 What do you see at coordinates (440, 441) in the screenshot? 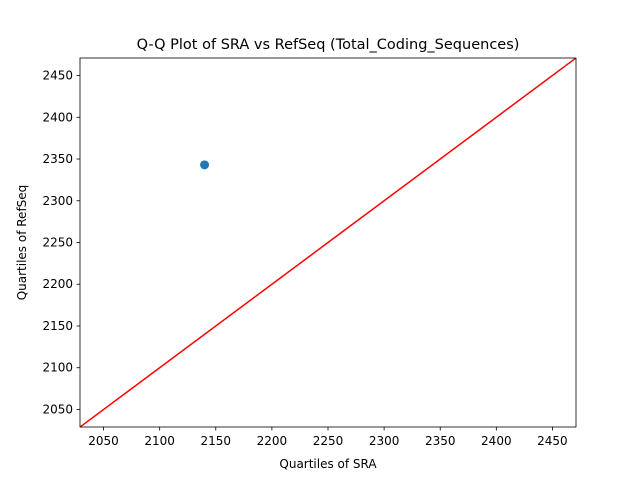
I see `x-tick-label: 2350` at bounding box center [440, 441].